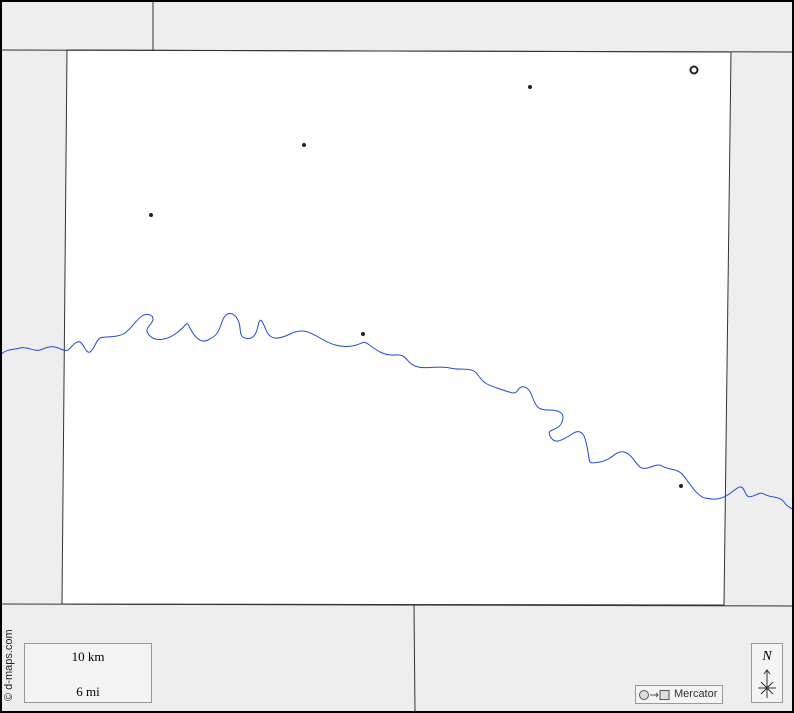 The image size is (794, 713). I want to click on compass-icon, so click(767, 683).